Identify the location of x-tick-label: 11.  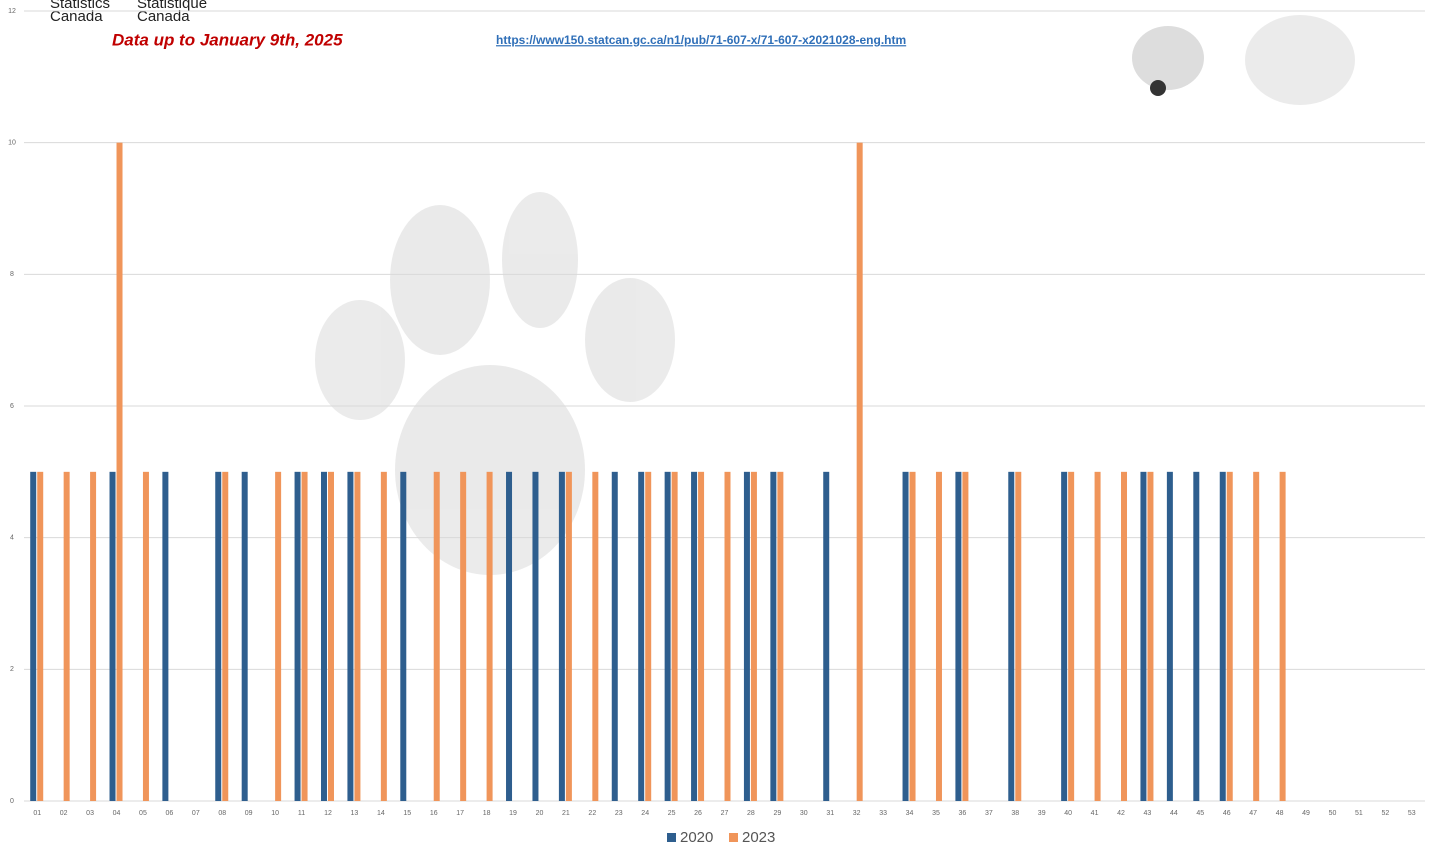
(301, 813).